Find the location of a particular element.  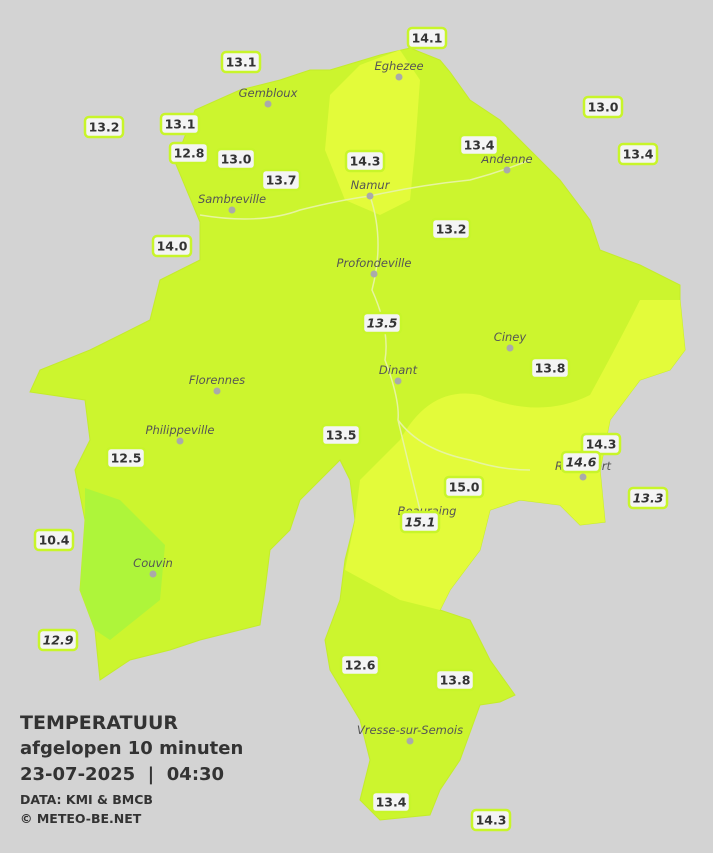

city-name: Florennes is located at coordinates (217, 380).